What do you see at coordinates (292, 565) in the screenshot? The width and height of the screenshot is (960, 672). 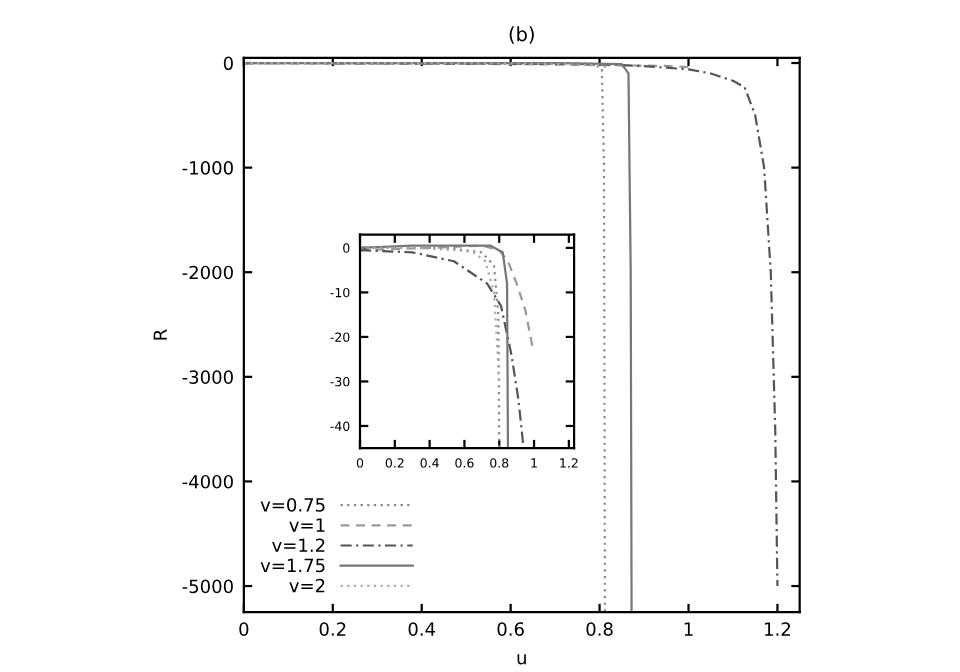 I see `legend-label: v=1.75` at bounding box center [292, 565].